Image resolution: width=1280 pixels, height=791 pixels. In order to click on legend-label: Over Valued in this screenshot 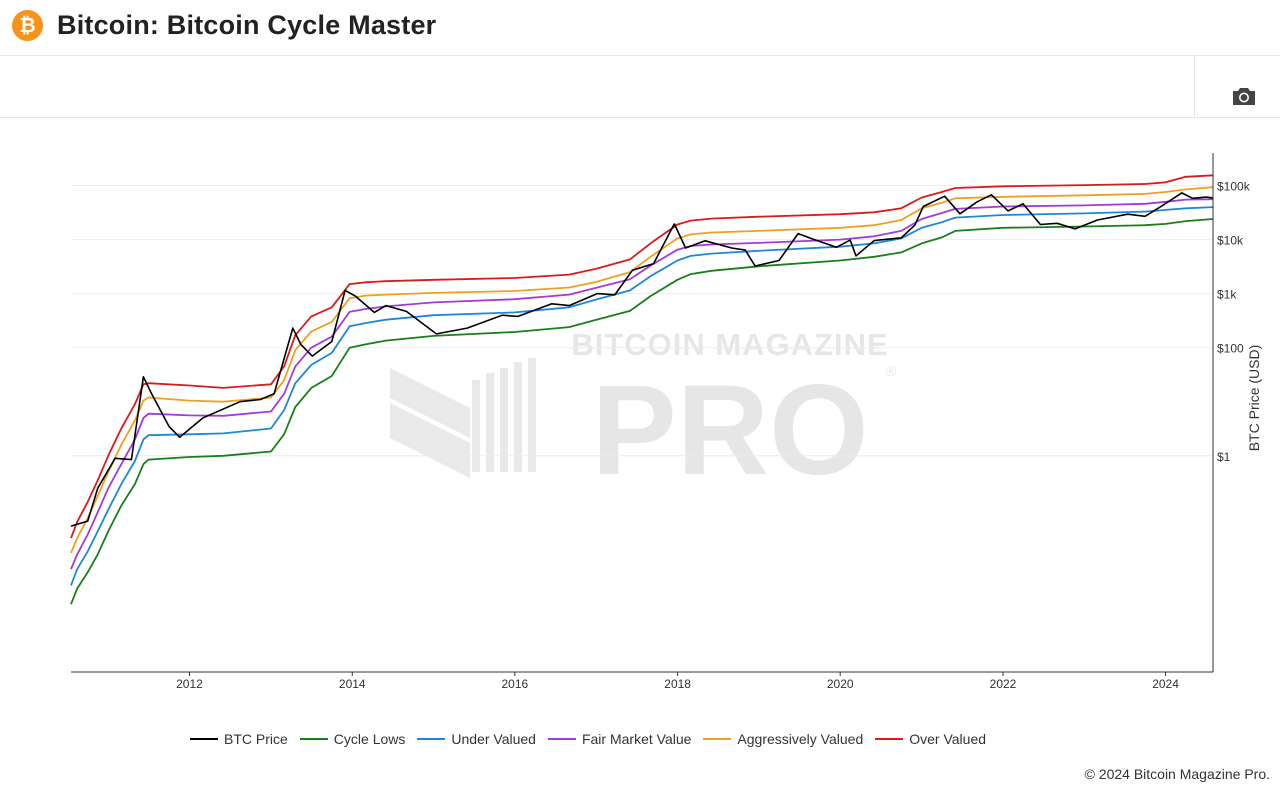, I will do `click(948, 739)`.